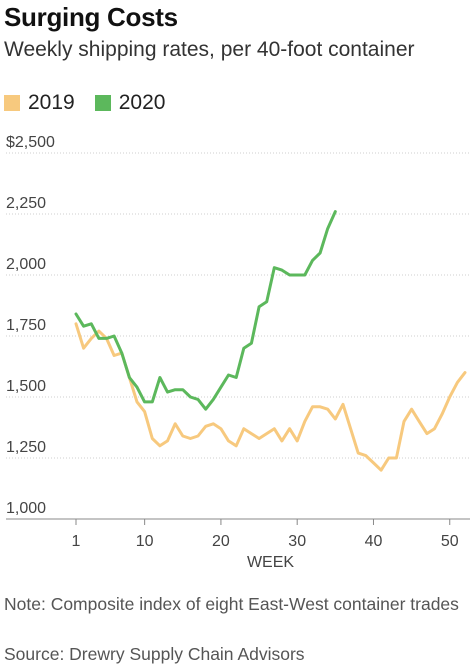 This screenshot has width=474, height=671. I want to click on legend-swatch-2019, so click(12, 103).